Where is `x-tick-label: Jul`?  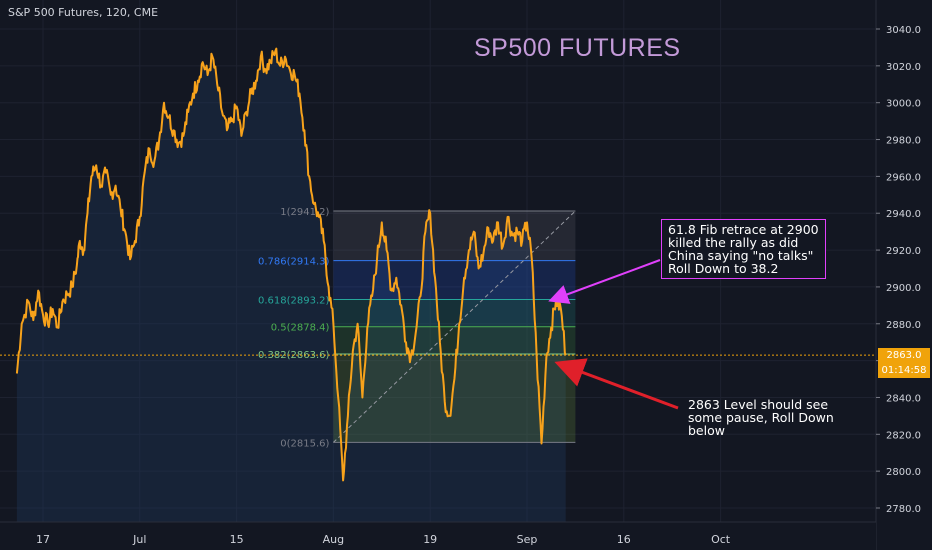 x-tick-label: Jul is located at coordinates (139, 539).